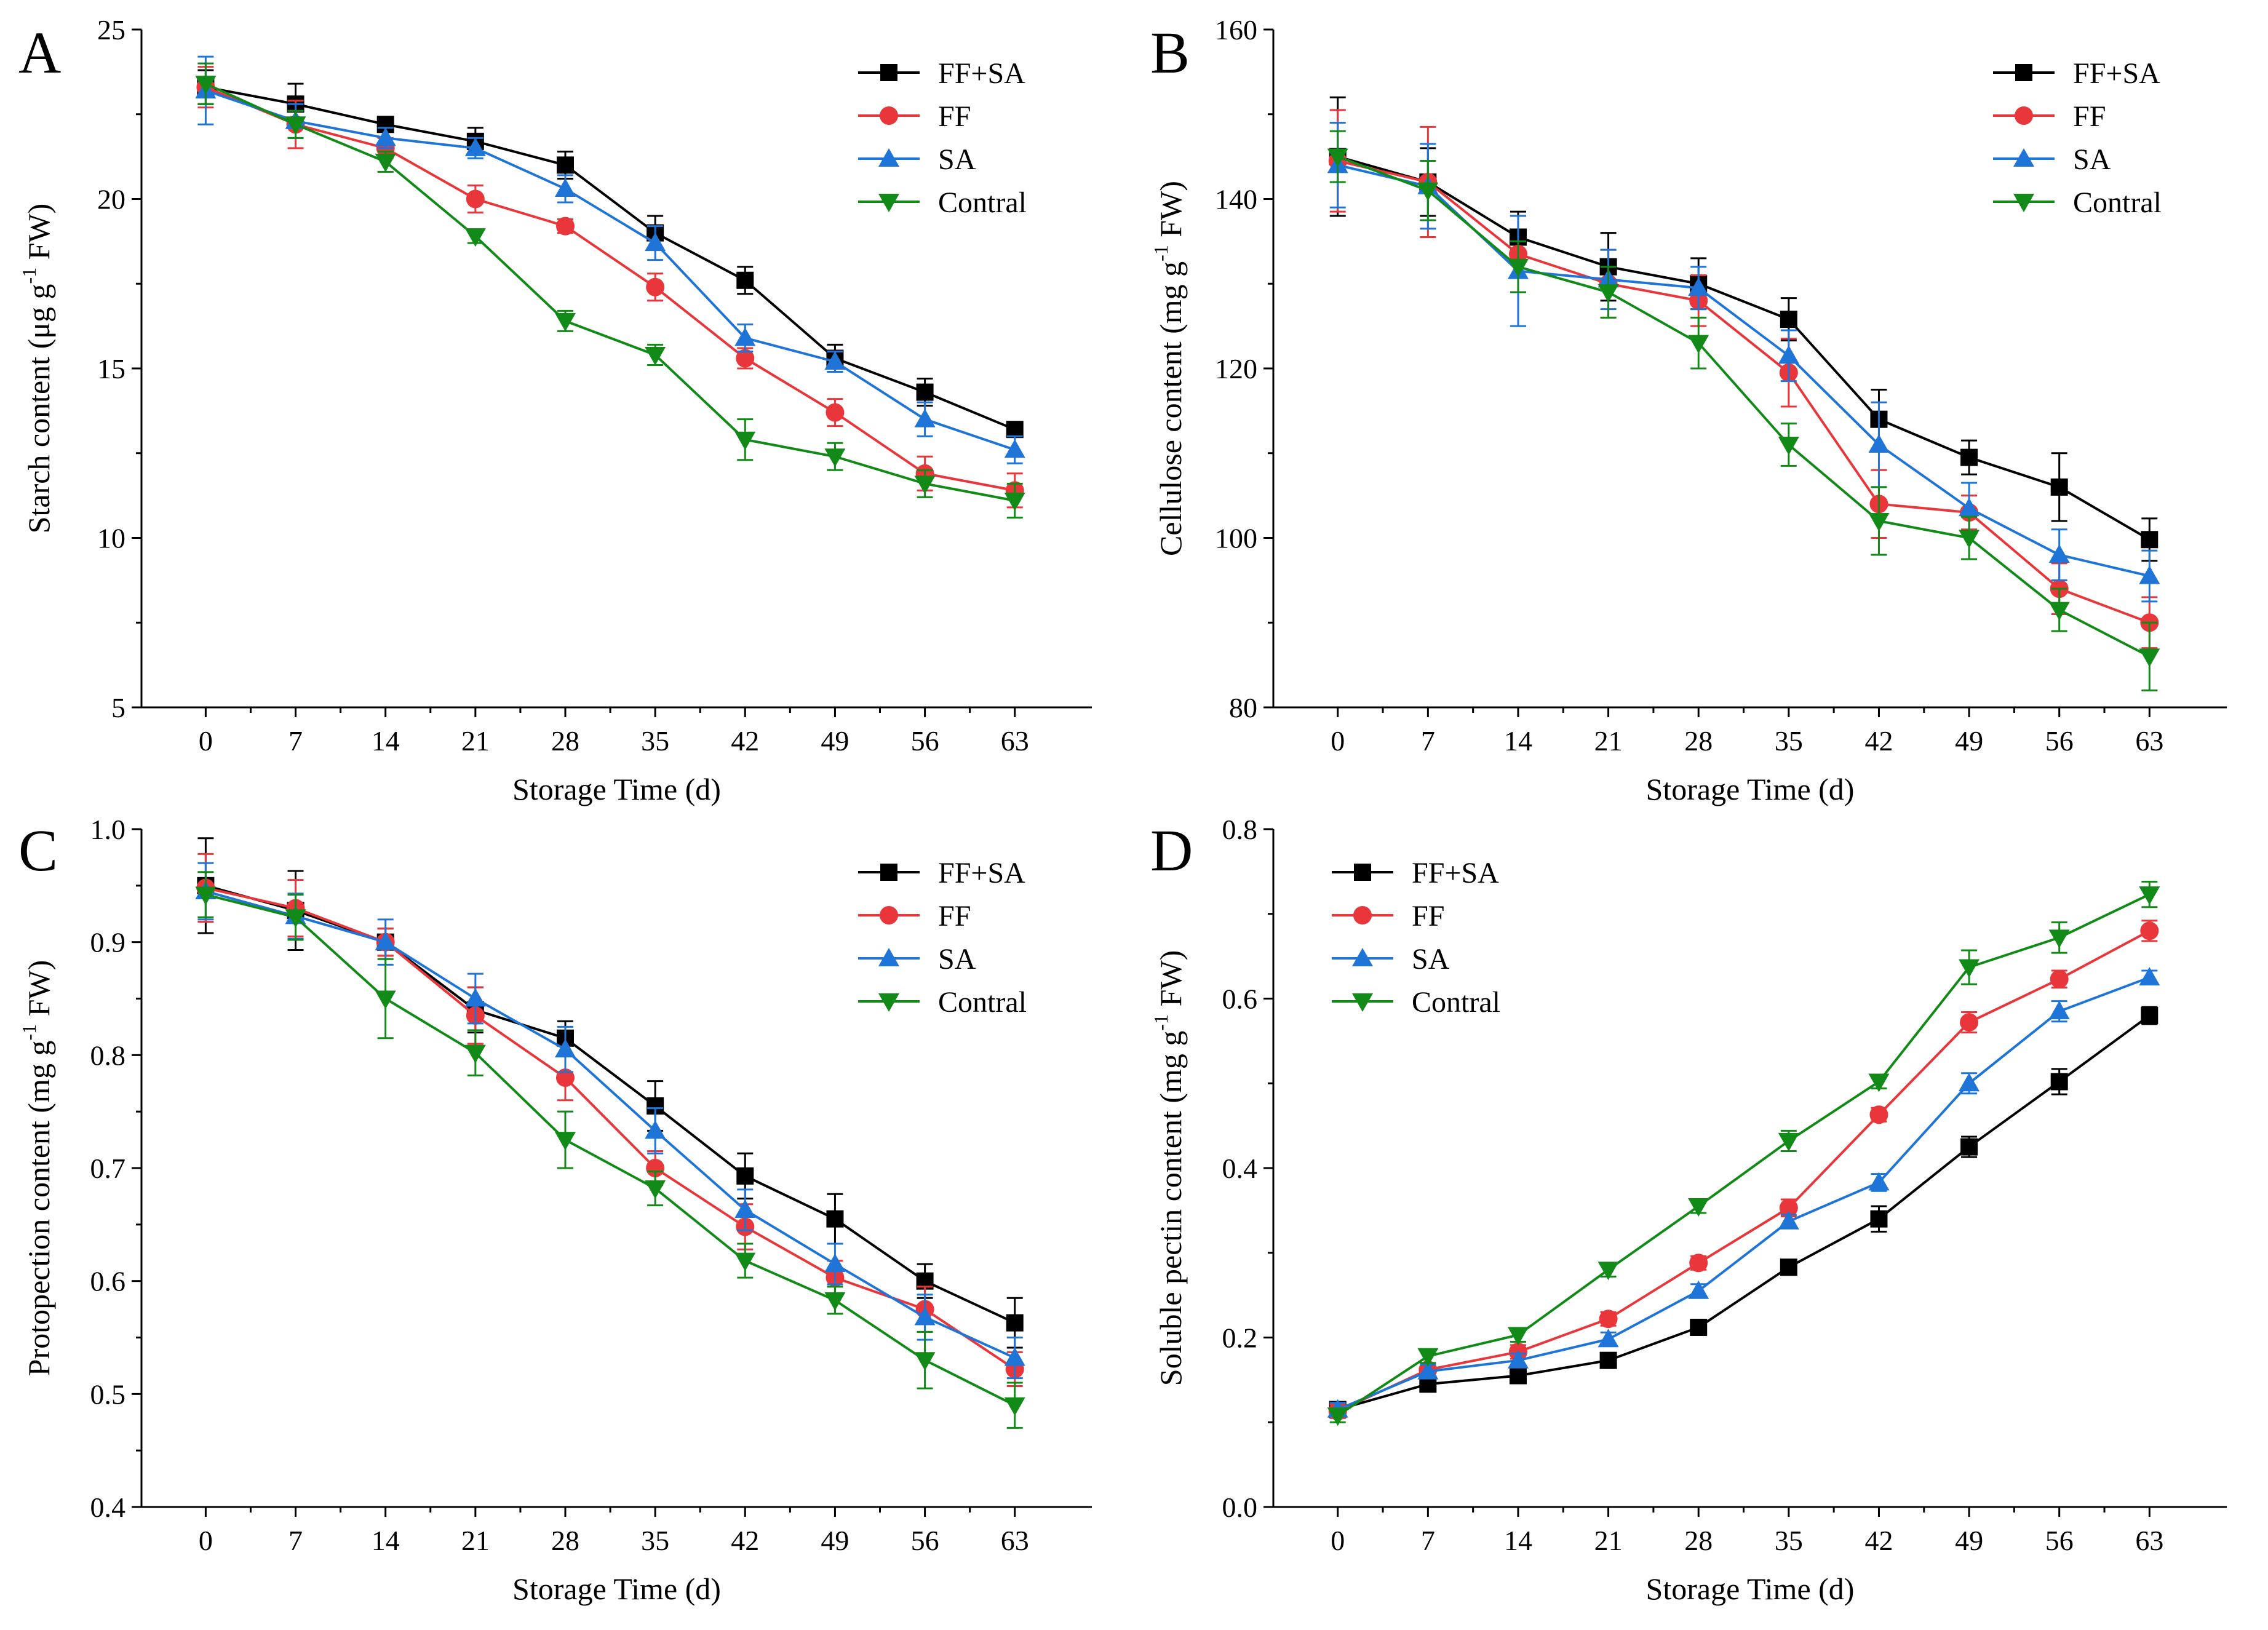 The image size is (2268, 1630). Describe the element at coordinates (108, 829) in the screenshot. I see `y-tick-label: 1.0` at that location.